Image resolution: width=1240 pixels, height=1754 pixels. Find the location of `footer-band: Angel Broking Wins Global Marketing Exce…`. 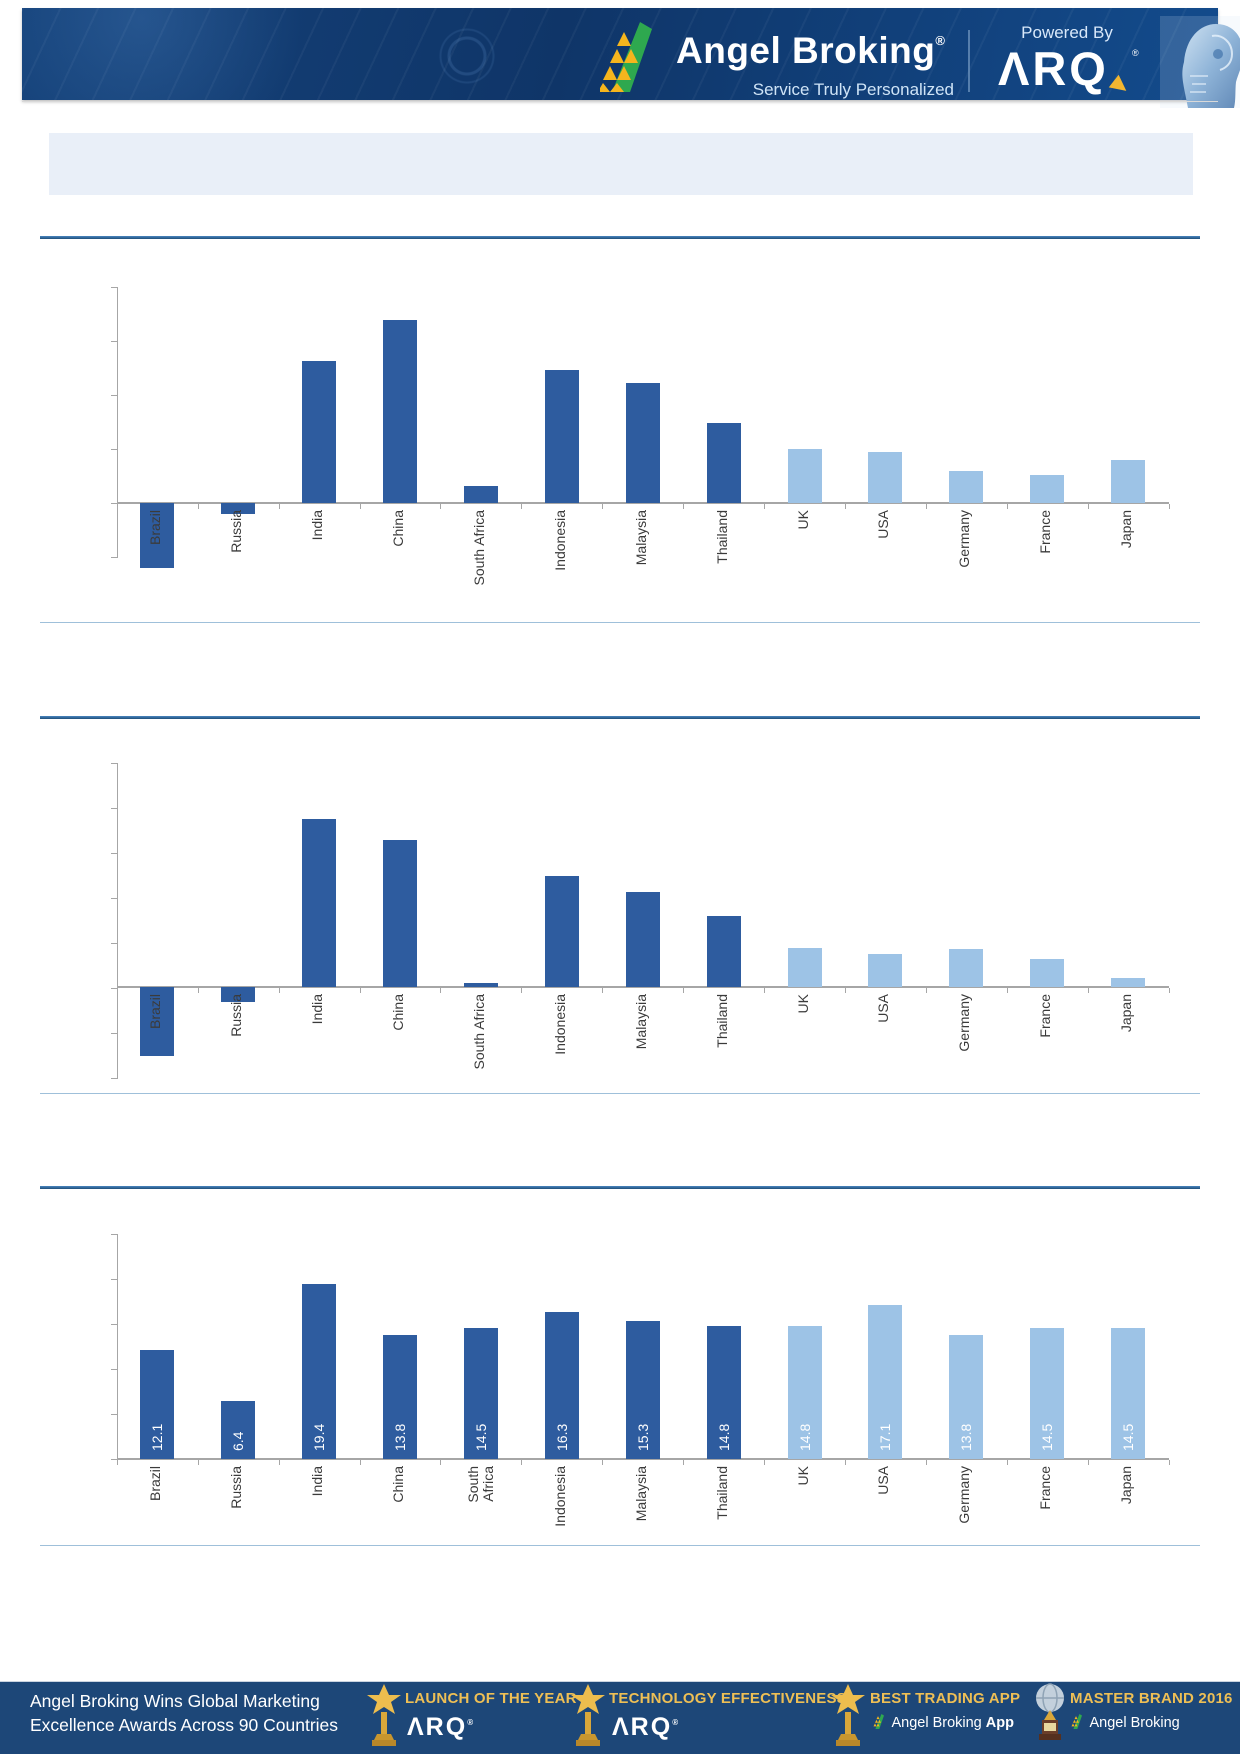

footer-band: Angel Broking Wins Global Marketing Exce… is located at coordinates (620, 1718).